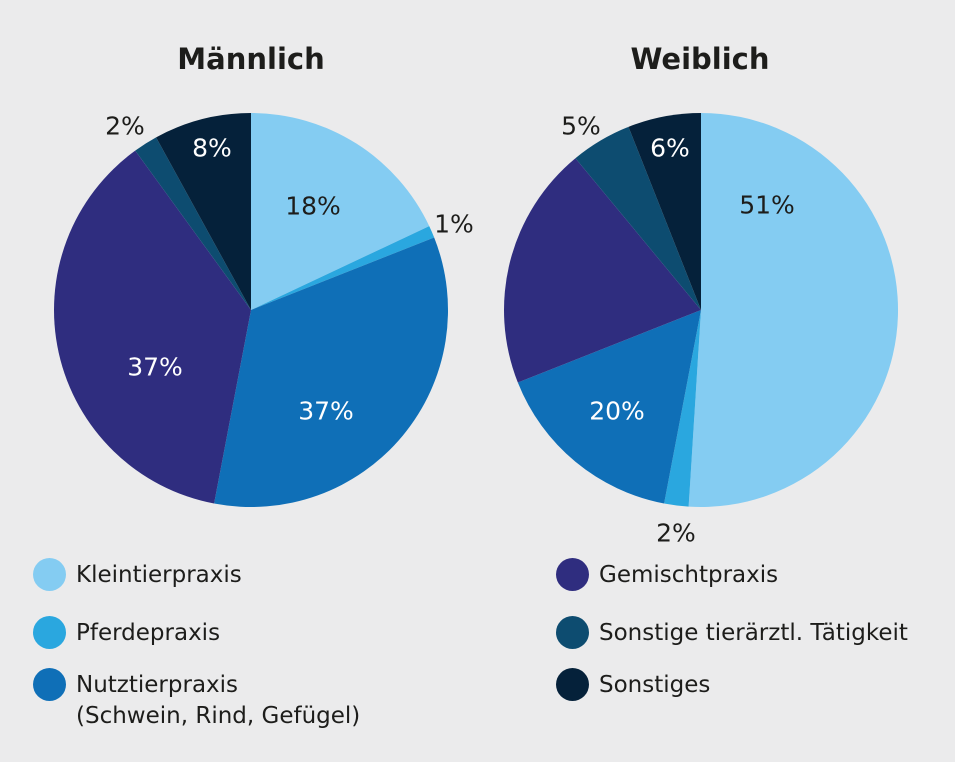 This screenshot has width=955, height=762. Describe the element at coordinates (676, 533) in the screenshot. I see `pie-1-label-pferdepraxis: 2%` at that location.